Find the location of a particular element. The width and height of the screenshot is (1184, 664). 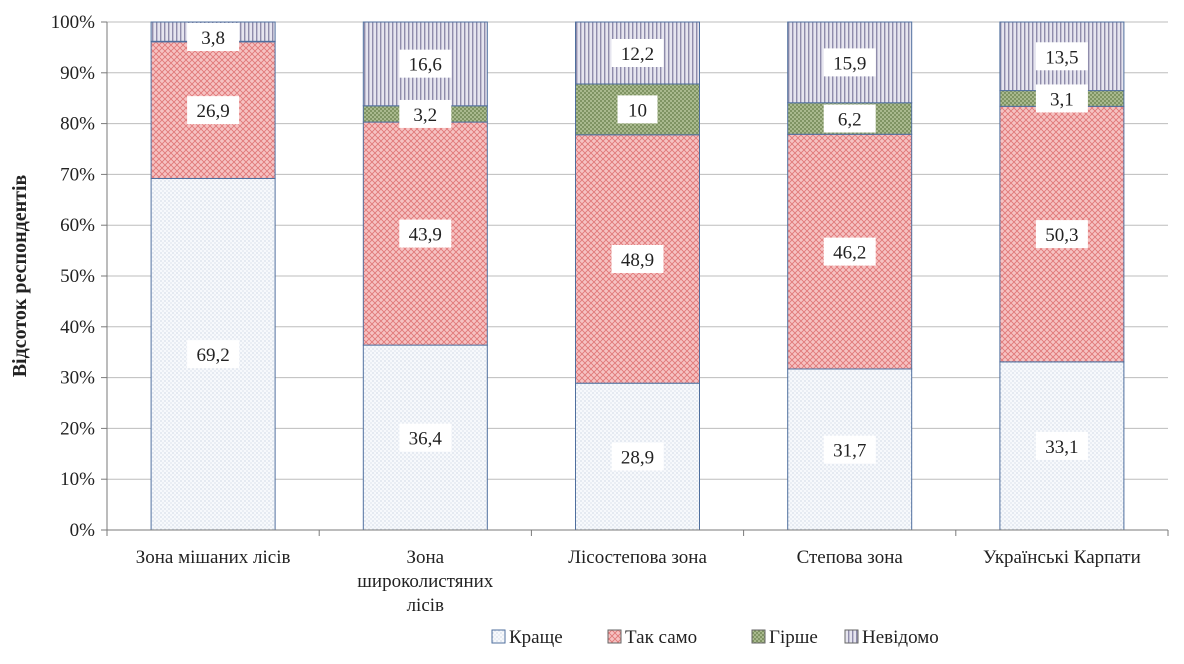

data-label: 26,9 is located at coordinates (212, 111).